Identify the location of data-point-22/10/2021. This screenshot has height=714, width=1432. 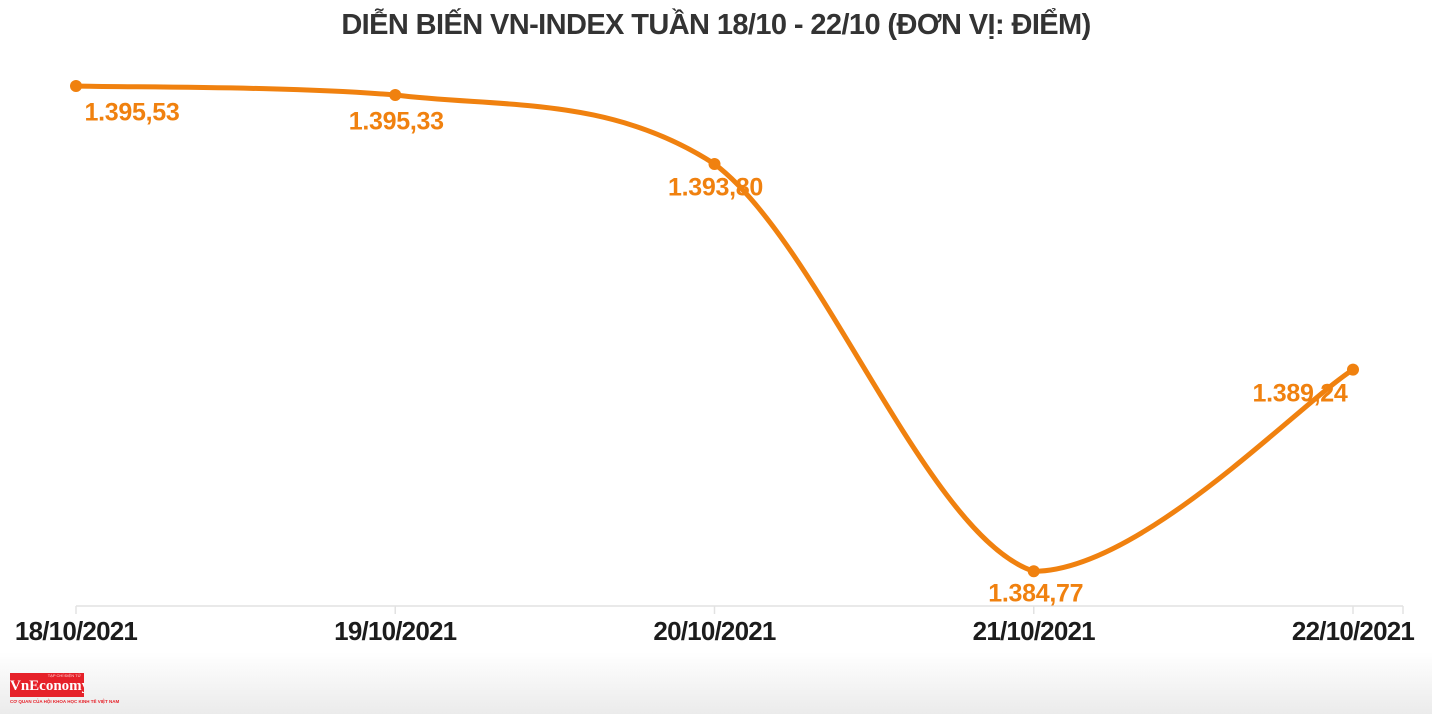
(1353, 369).